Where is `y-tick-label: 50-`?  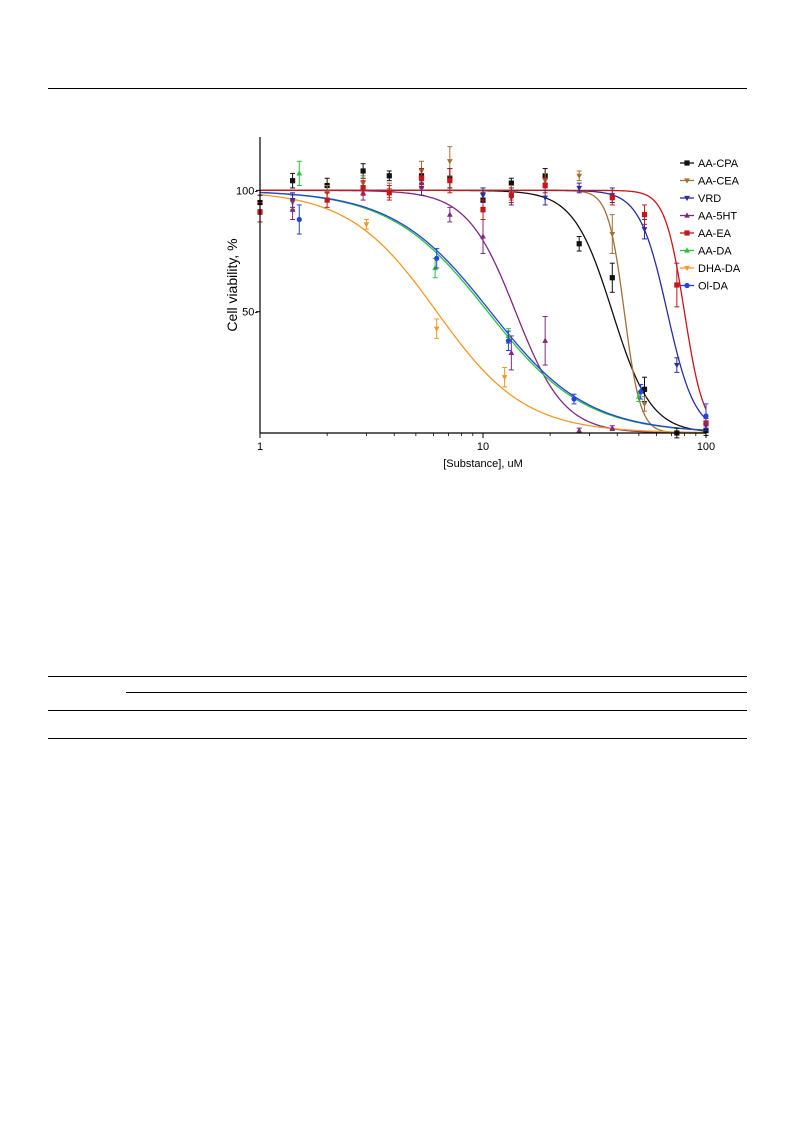 y-tick-label: 50- is located at coordinates (250, 313).